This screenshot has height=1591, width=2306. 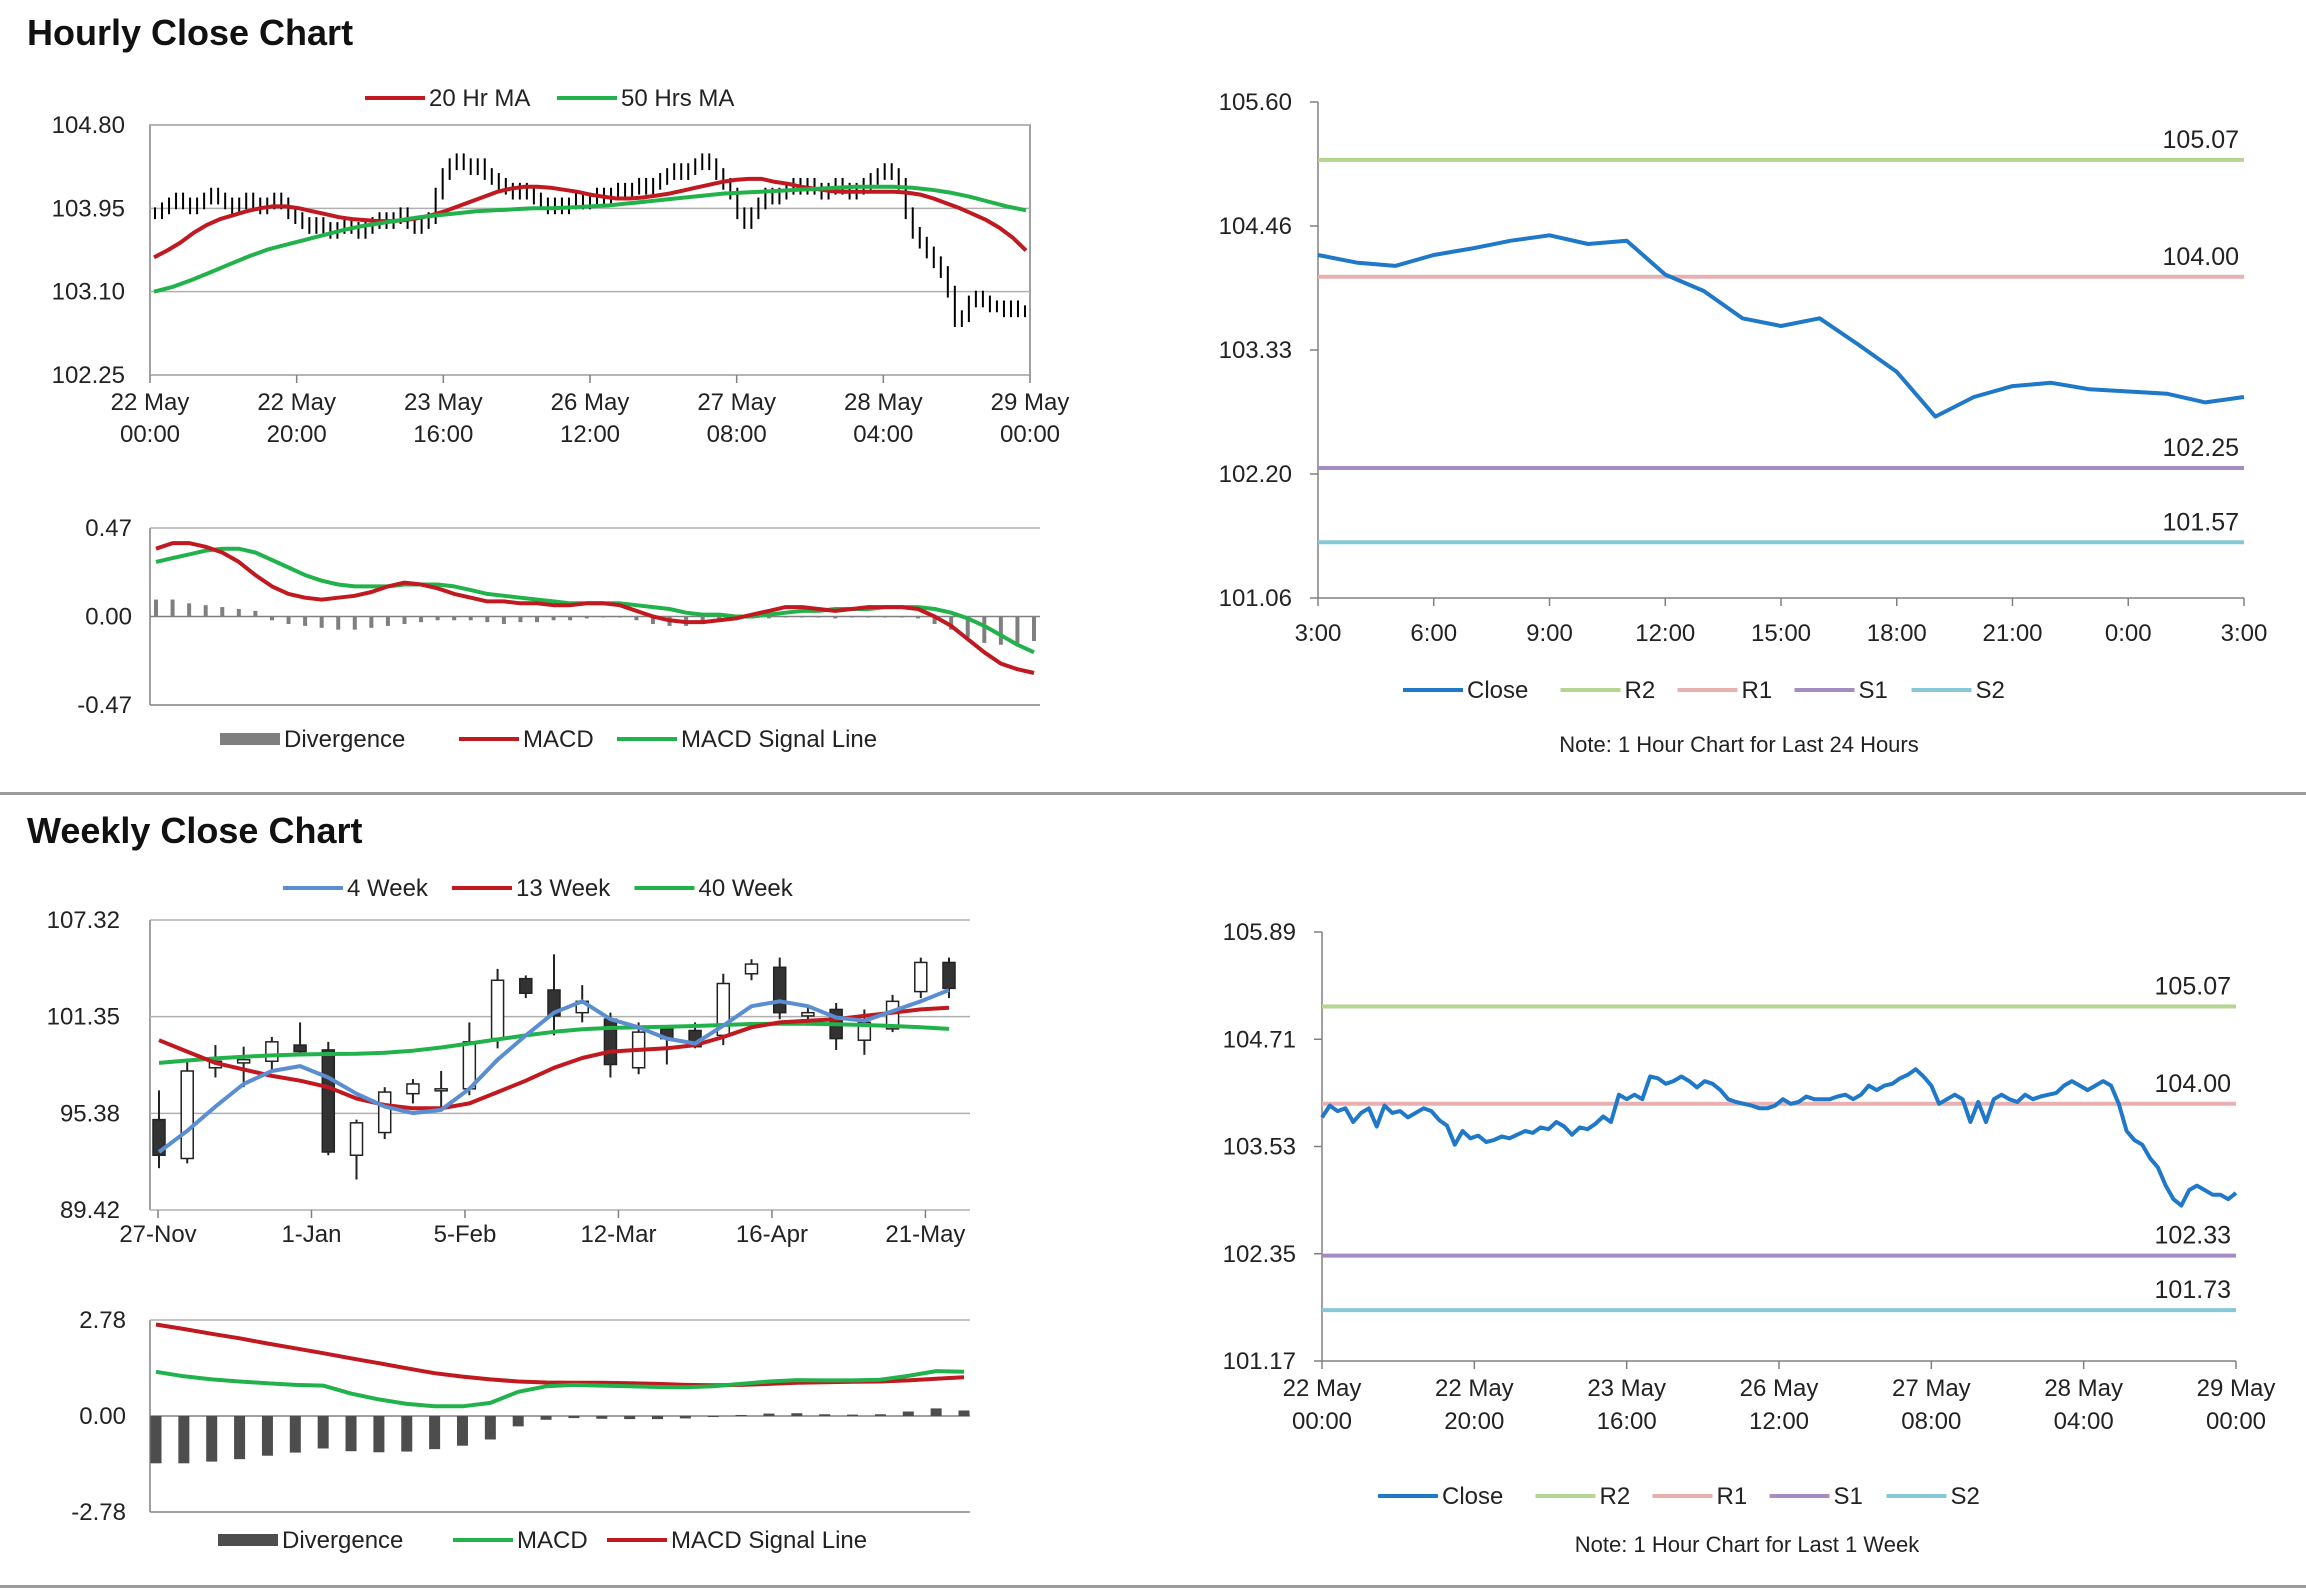 I want to click on hourly-price-ytick: 103.10, so click(x=88, y=292).